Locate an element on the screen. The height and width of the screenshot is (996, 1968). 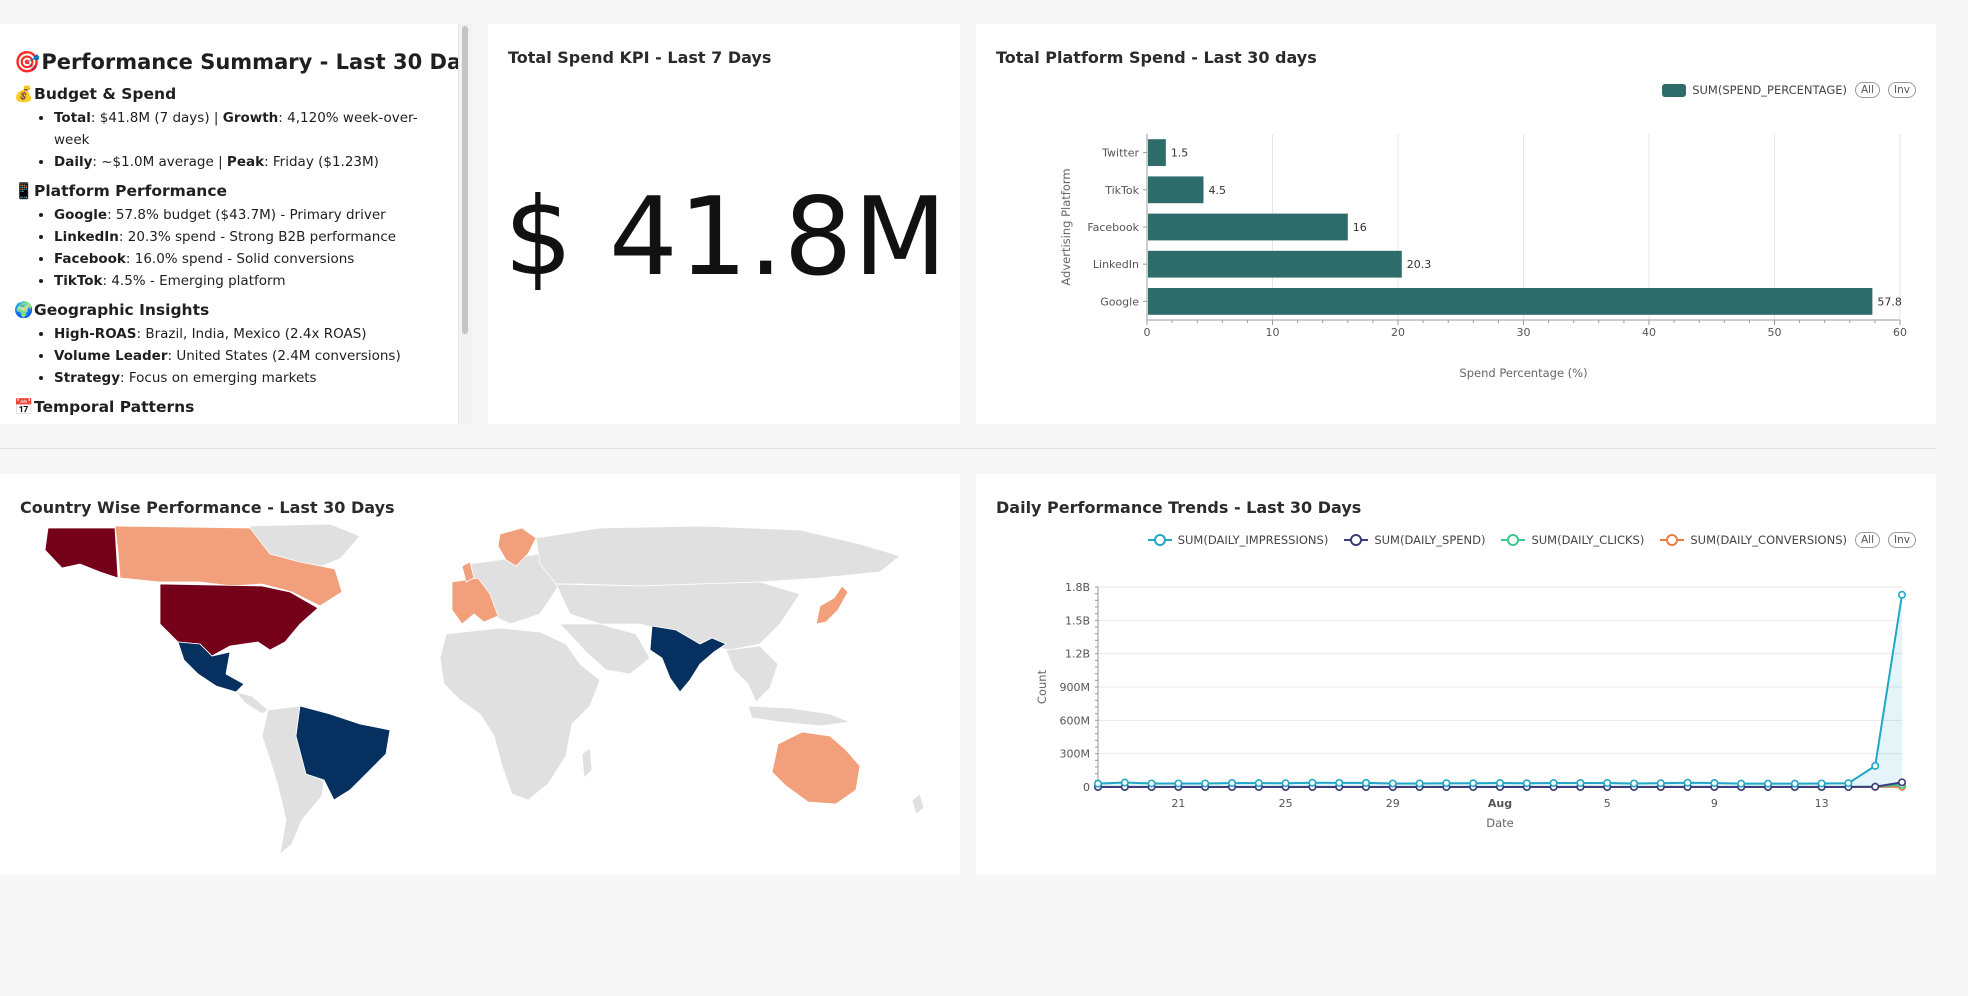
y-tick-label: 600M is located at coordinates (1075, 720).